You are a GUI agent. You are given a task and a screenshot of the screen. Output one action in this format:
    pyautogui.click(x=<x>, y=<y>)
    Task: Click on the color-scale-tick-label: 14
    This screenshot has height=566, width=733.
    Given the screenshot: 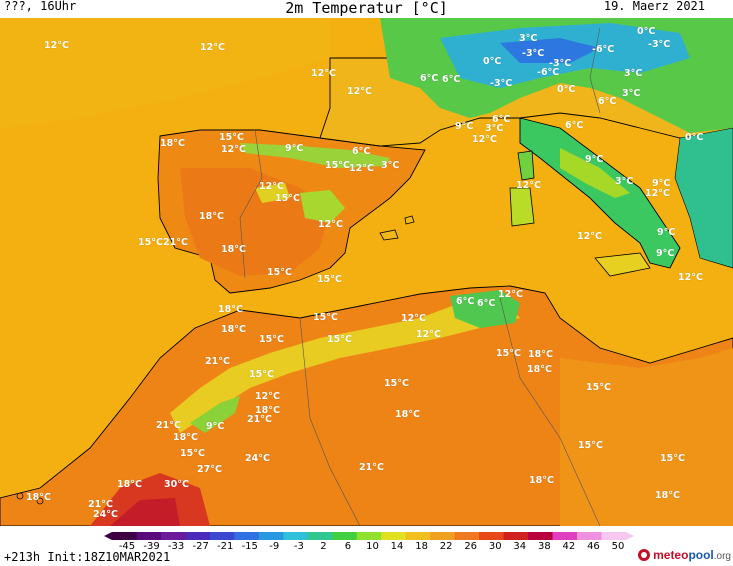 What is the action you would take?
    pyautogui.click(x=397, y=546)
    